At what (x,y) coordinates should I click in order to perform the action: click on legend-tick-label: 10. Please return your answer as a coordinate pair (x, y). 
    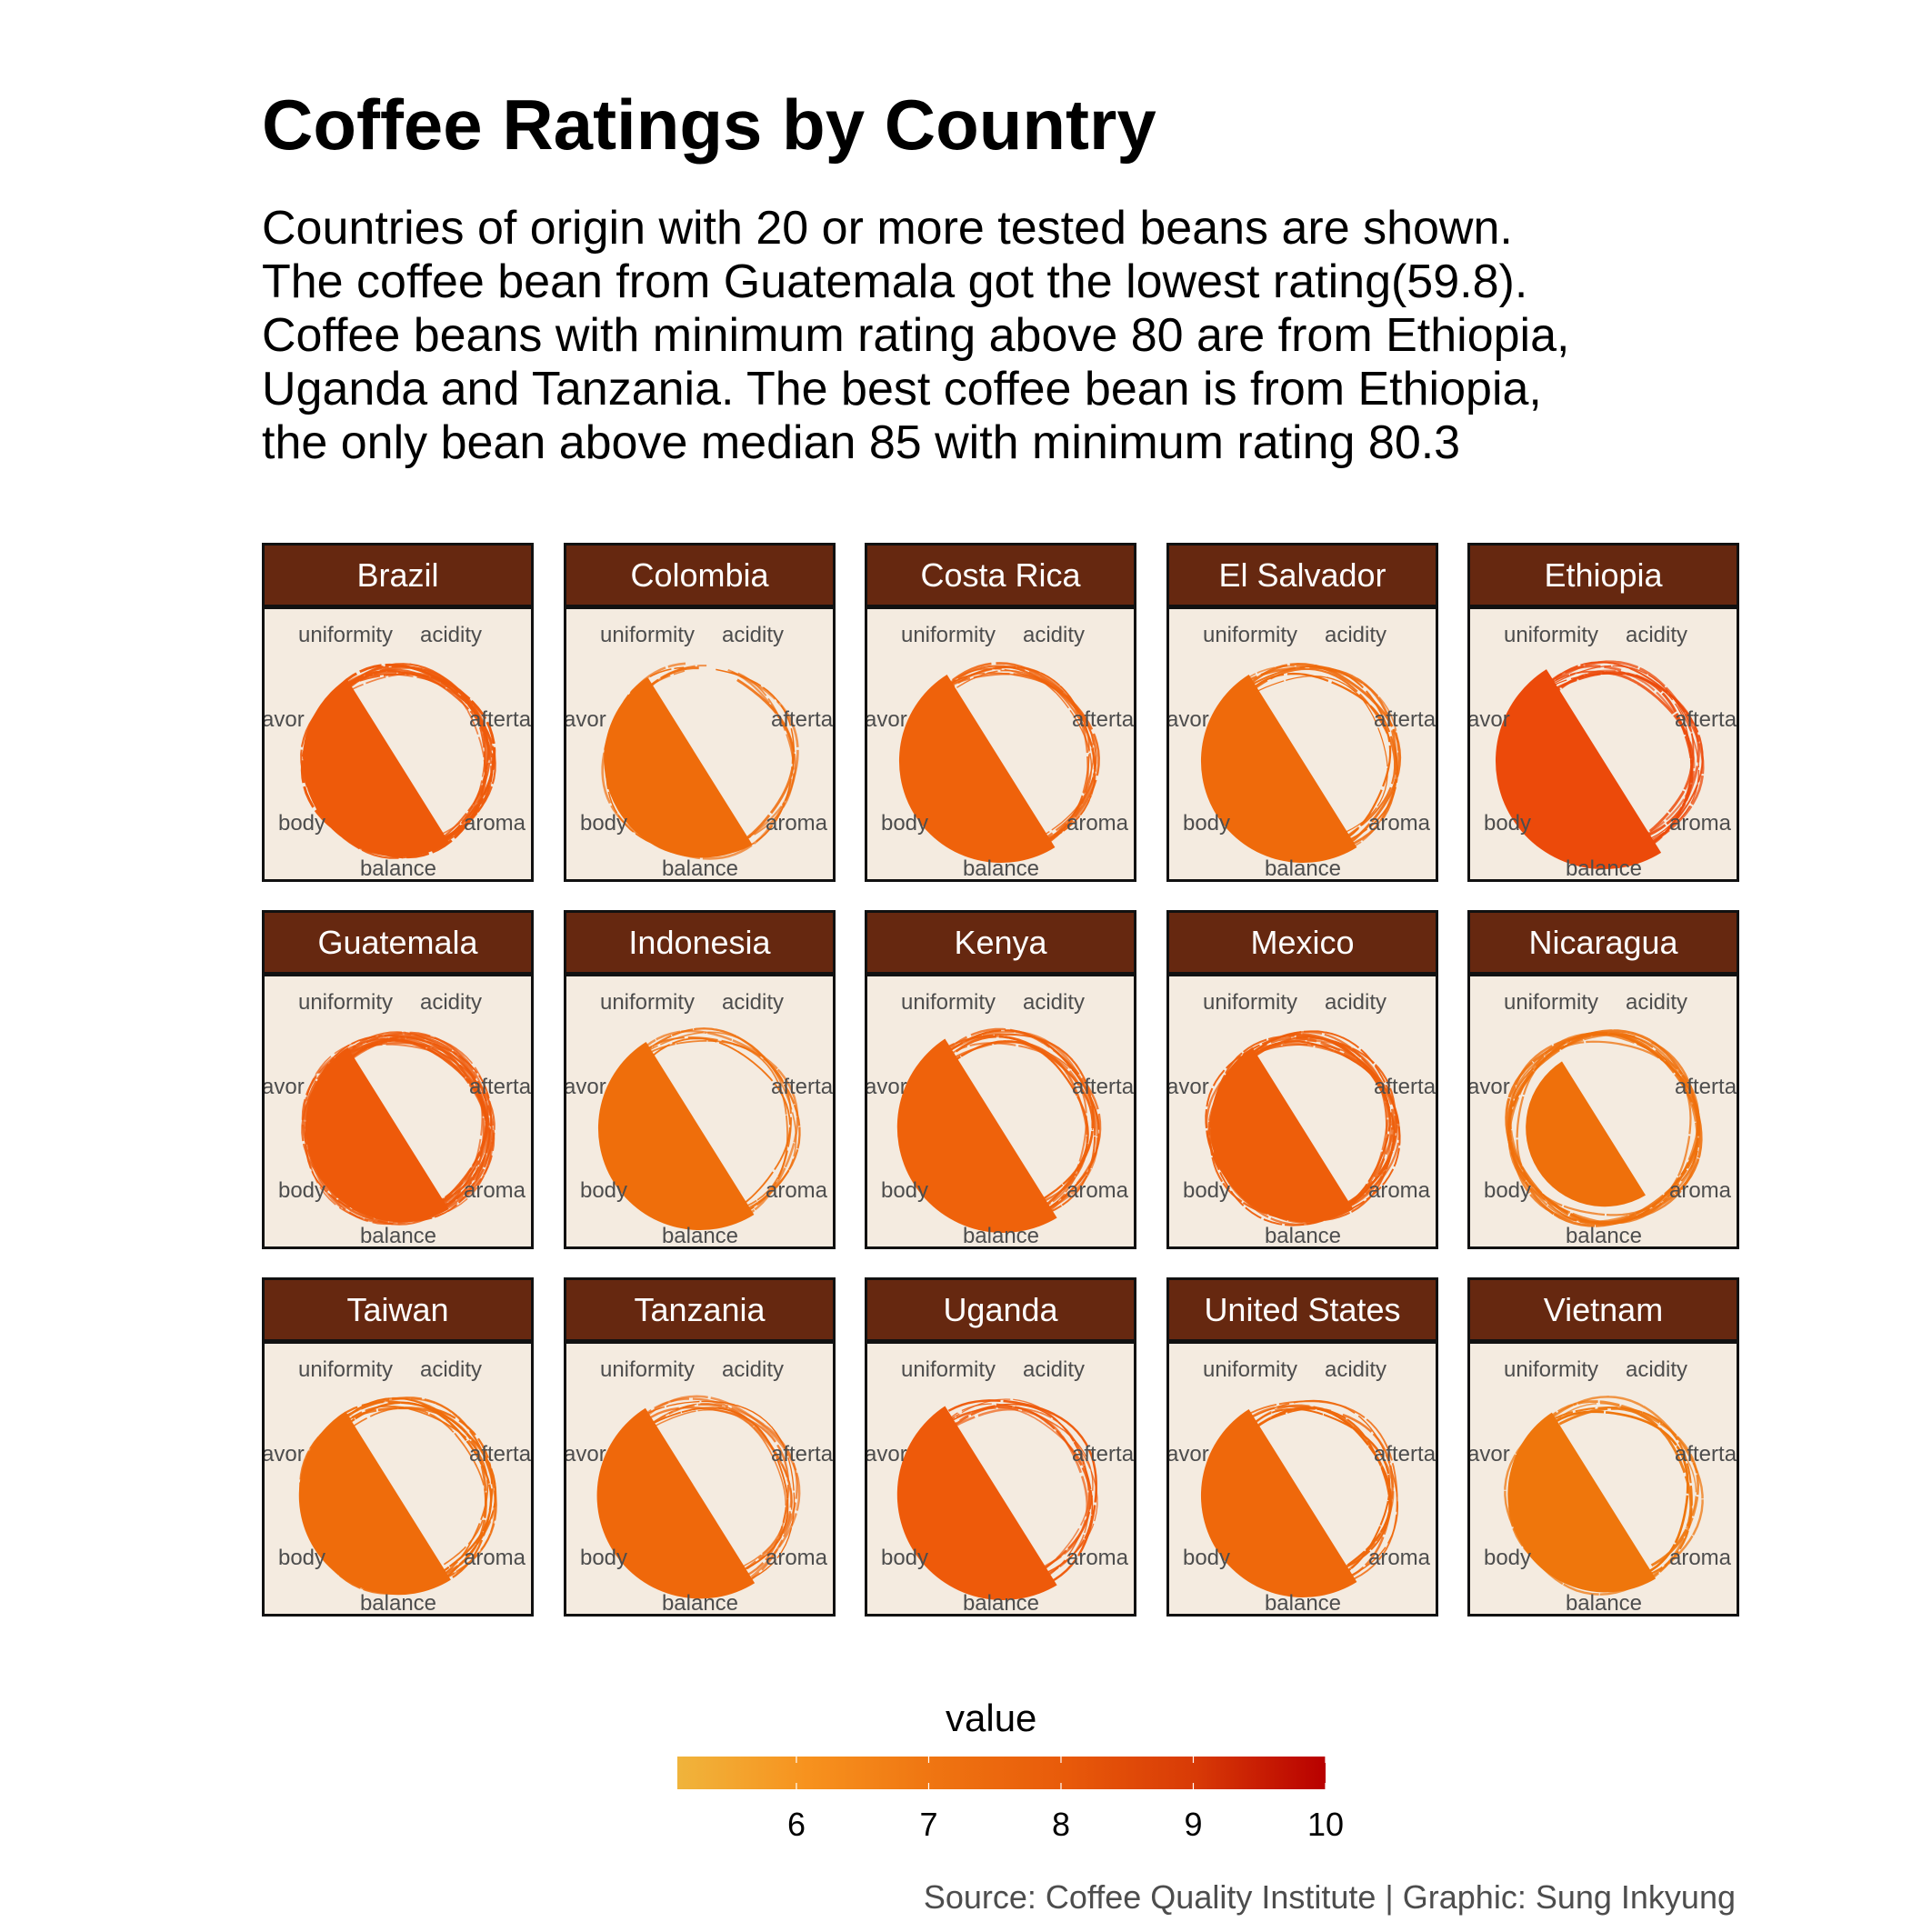
    Looking at the image, I should click on (1325, 1824).